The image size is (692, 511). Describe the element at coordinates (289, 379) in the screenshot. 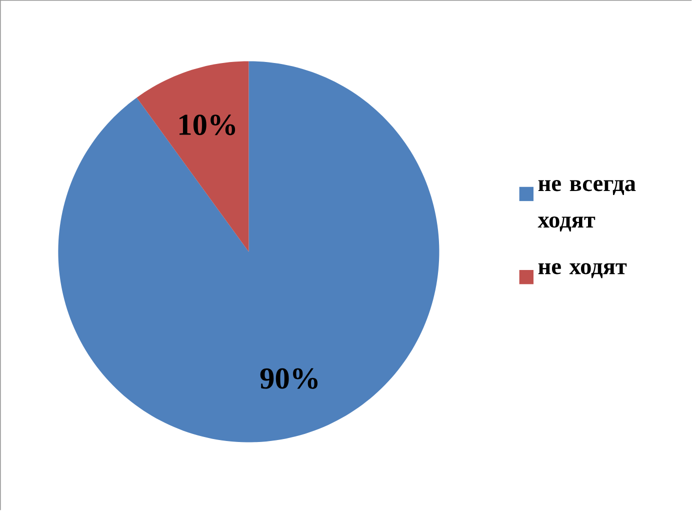

I see `data-label: 90%` at that location.